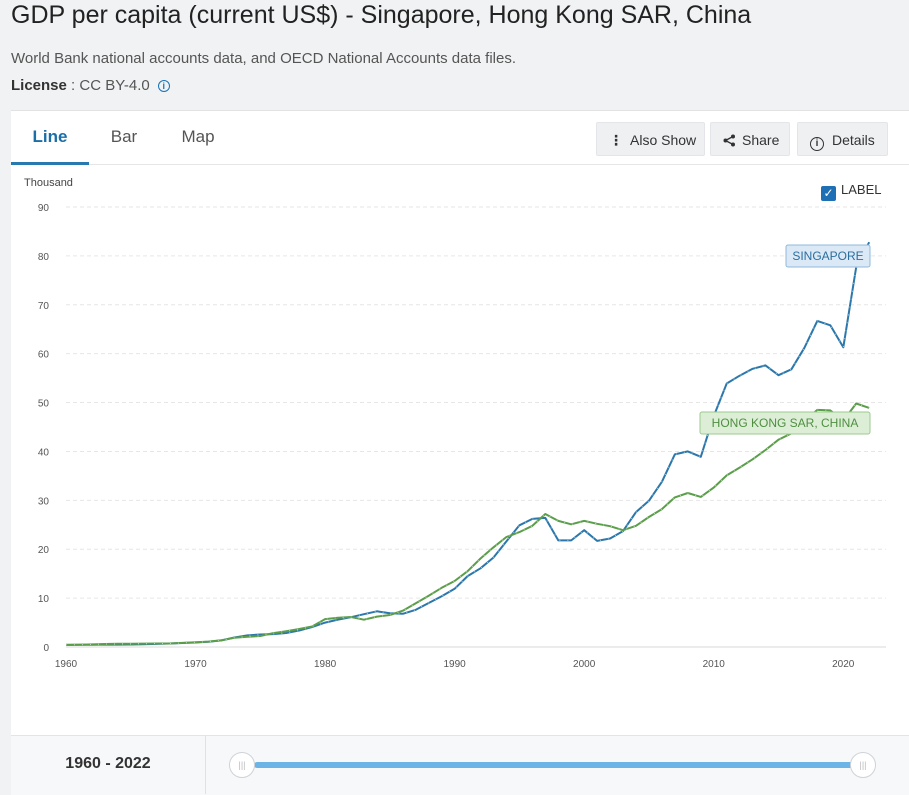 Image resolution: width=909 pixels, height=795 pixels. What do you see at coordinates (48, 183) in the screenshot?
I see `y-axis-unit-label: Thousand` at bounding box center [48, 183].